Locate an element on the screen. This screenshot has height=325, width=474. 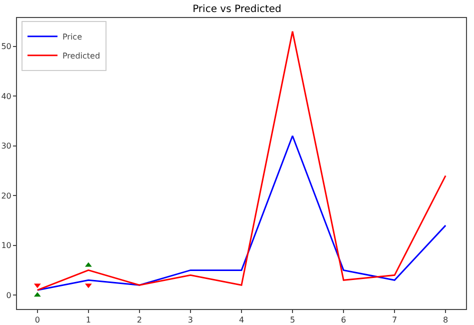
x-tick-label: 0 is located at coordinates (37, 320).